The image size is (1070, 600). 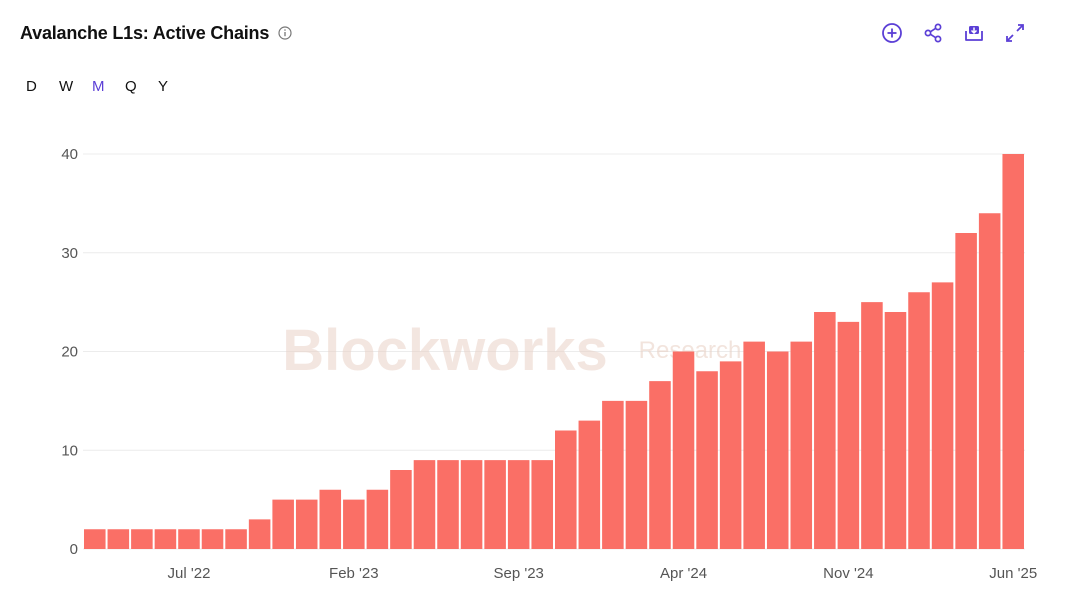 I want to click on period-d: D, so click(x=31, y=86).